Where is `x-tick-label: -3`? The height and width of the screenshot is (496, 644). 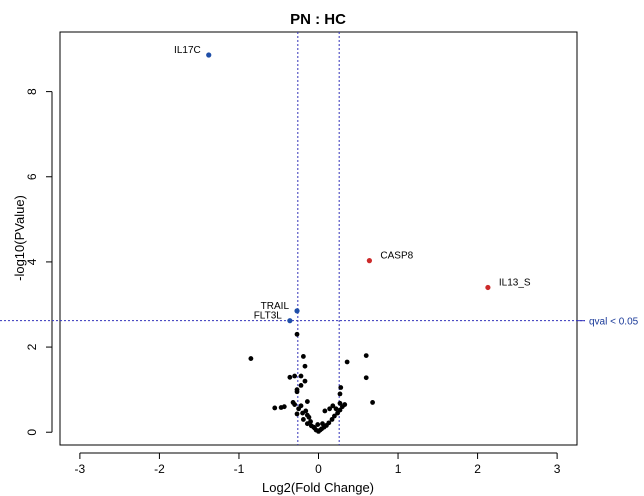
x-tick-label: -3 is located at coordinates (80, 469).